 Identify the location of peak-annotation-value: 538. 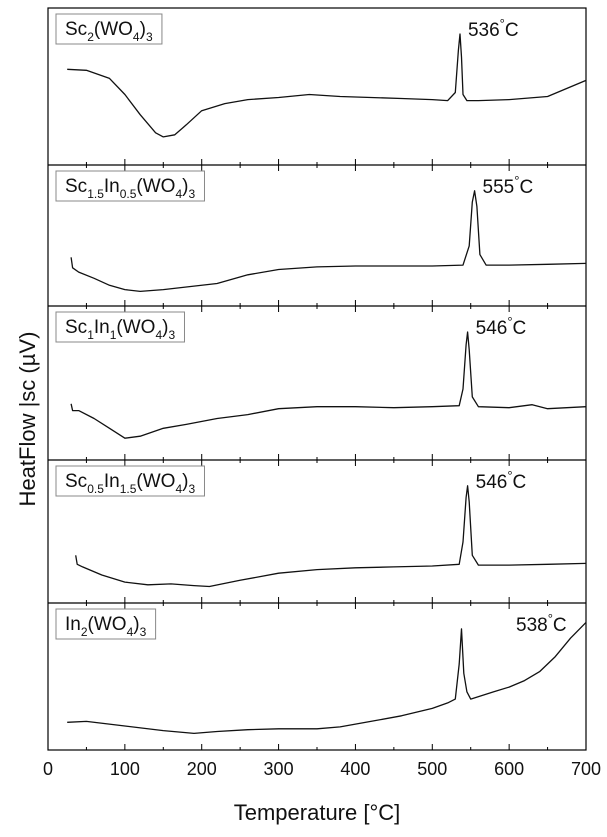
(532, 625).